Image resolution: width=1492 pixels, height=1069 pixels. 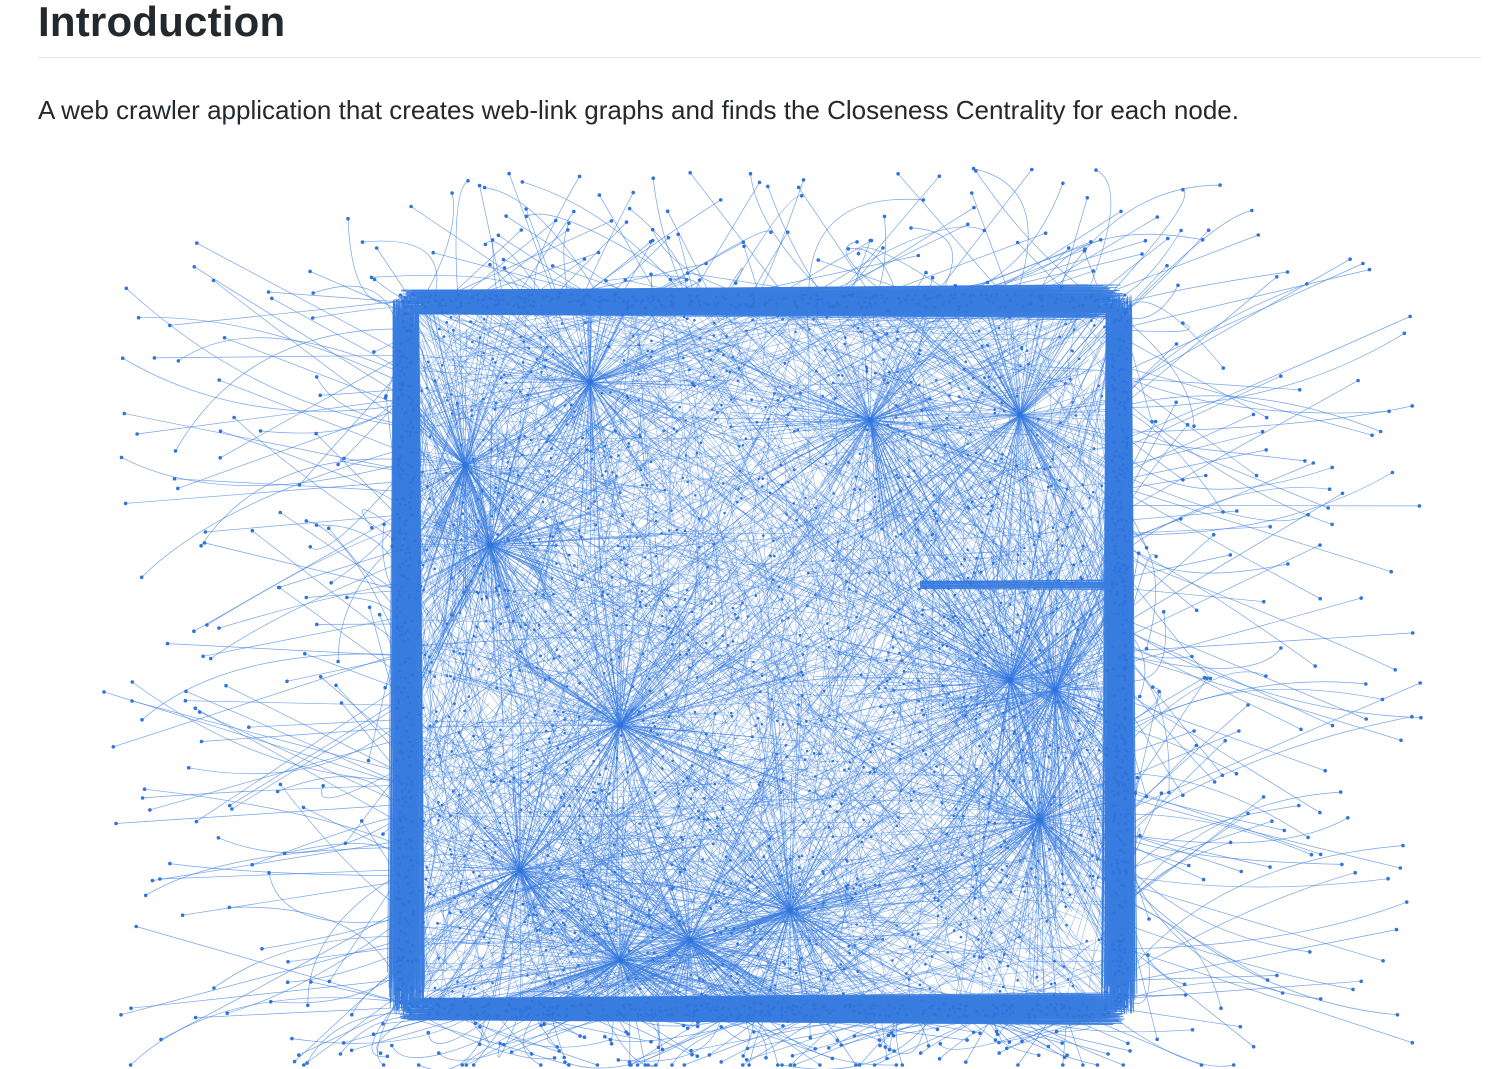 I want to click on section-heading: Introduction, so click(x=759, y=29).